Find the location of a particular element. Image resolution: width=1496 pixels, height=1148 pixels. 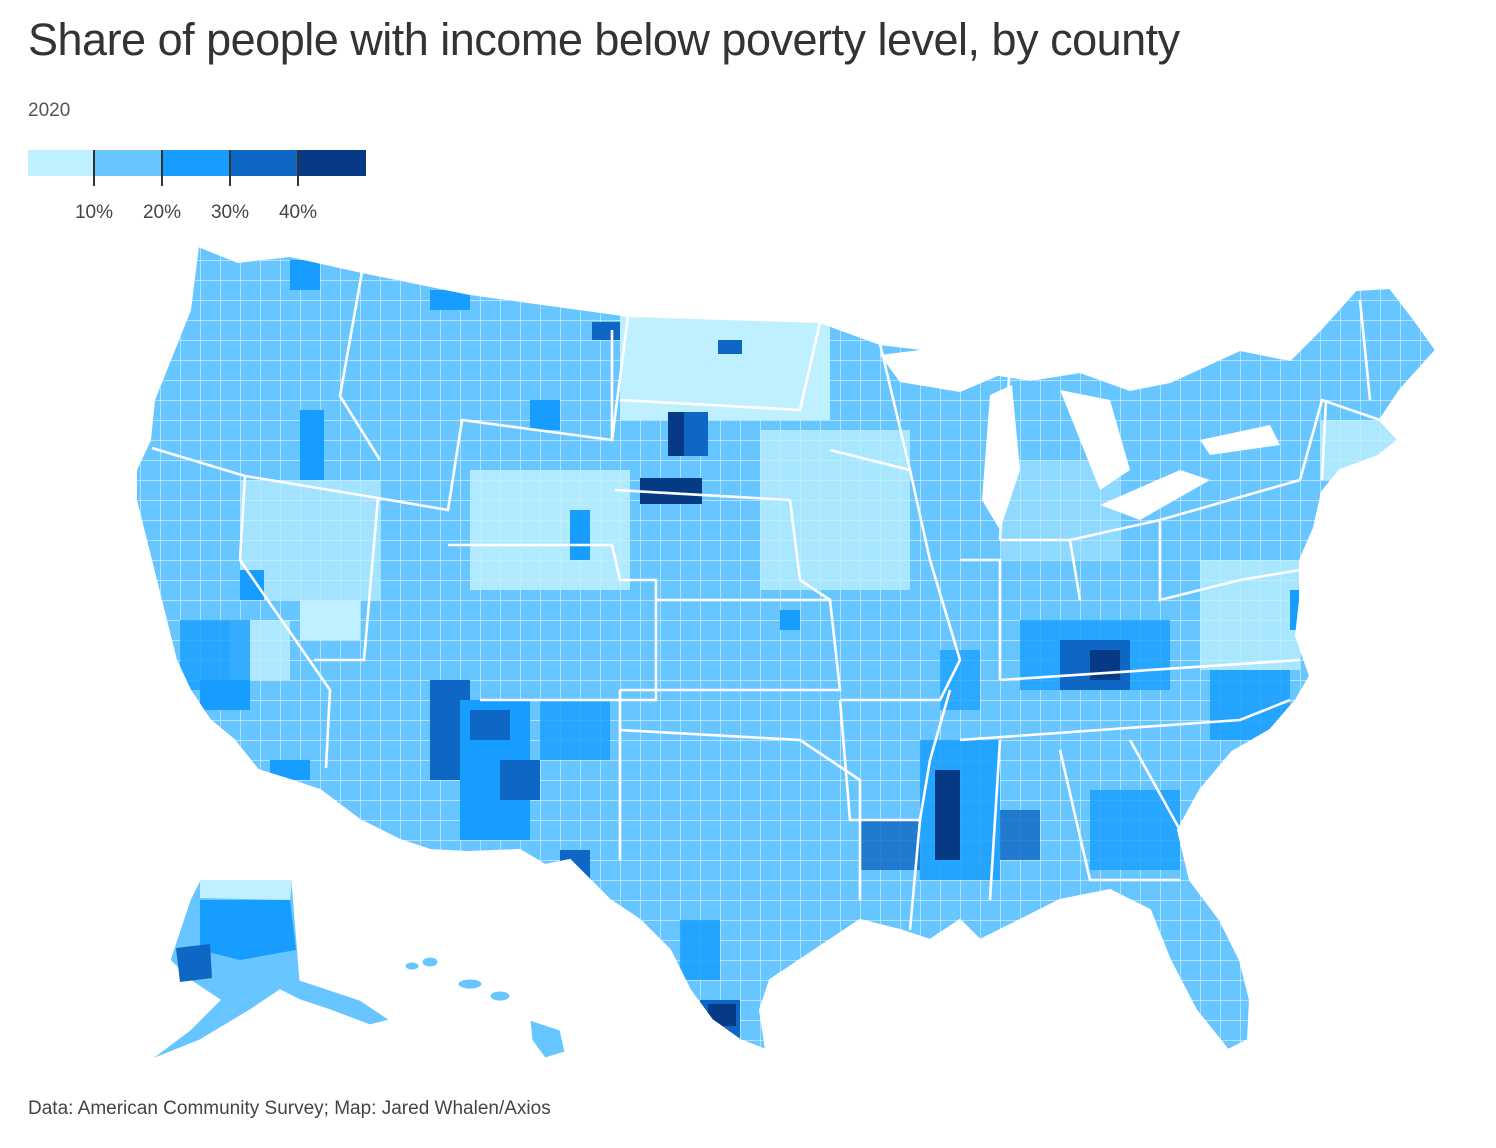

hawaii is located at coordinates (485, 1007).